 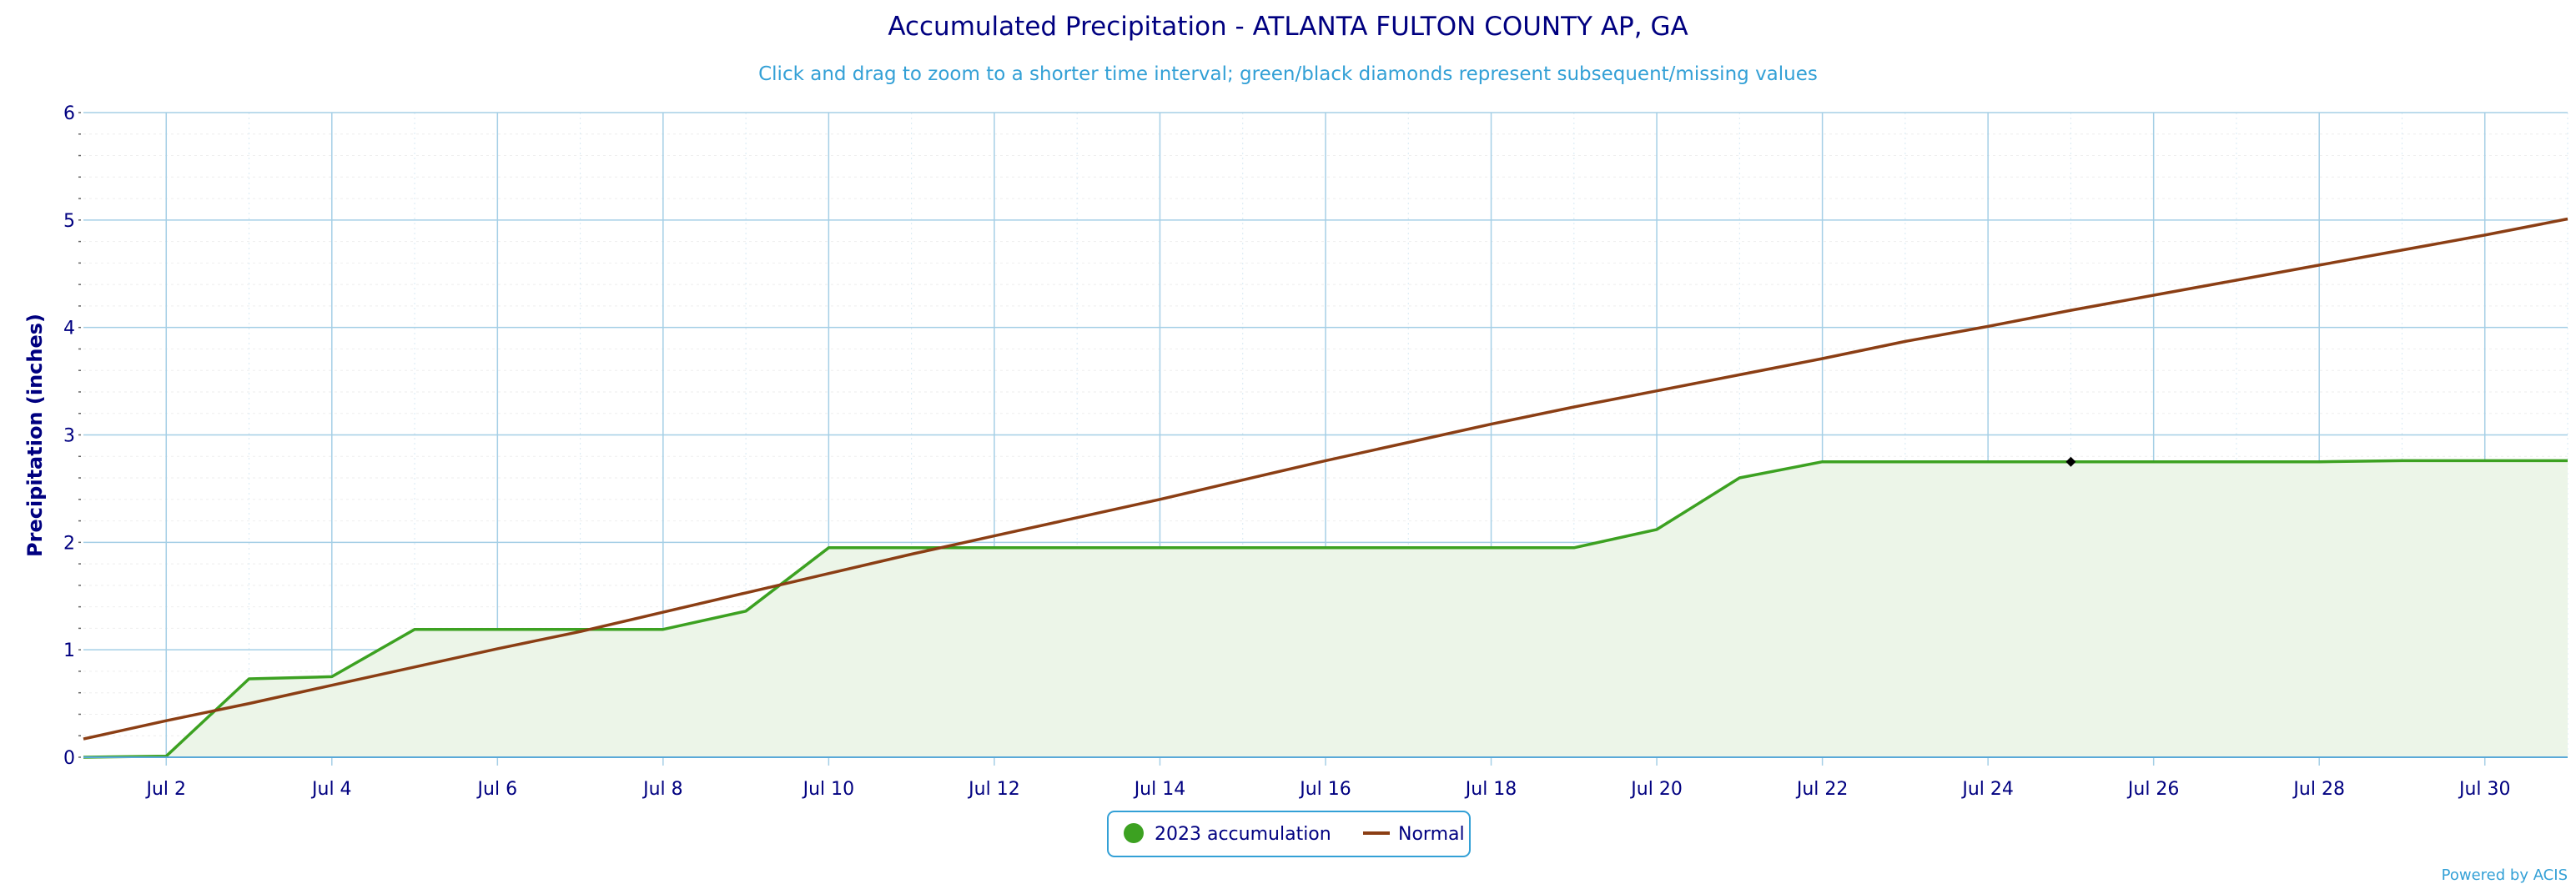 What do you see at coordinates (1431, 834) in the screenshot?
I see `legend-label-normal: Normal` at bounding box center [1431, 834].